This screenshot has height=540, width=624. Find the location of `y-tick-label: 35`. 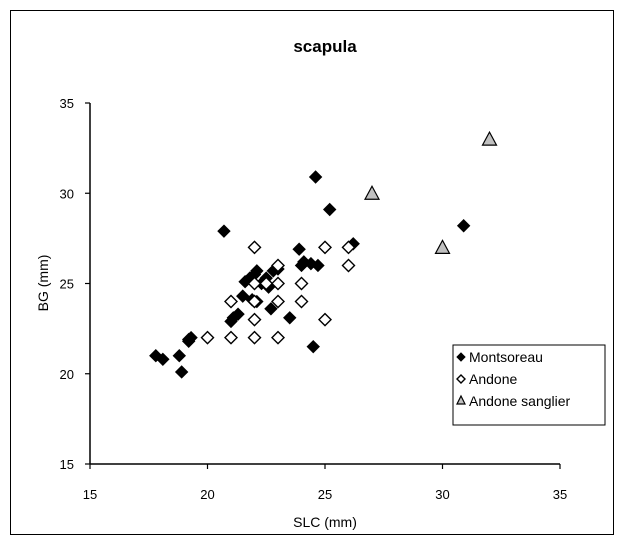

y-tick-label: 35 is located at coordinates (67, 103).